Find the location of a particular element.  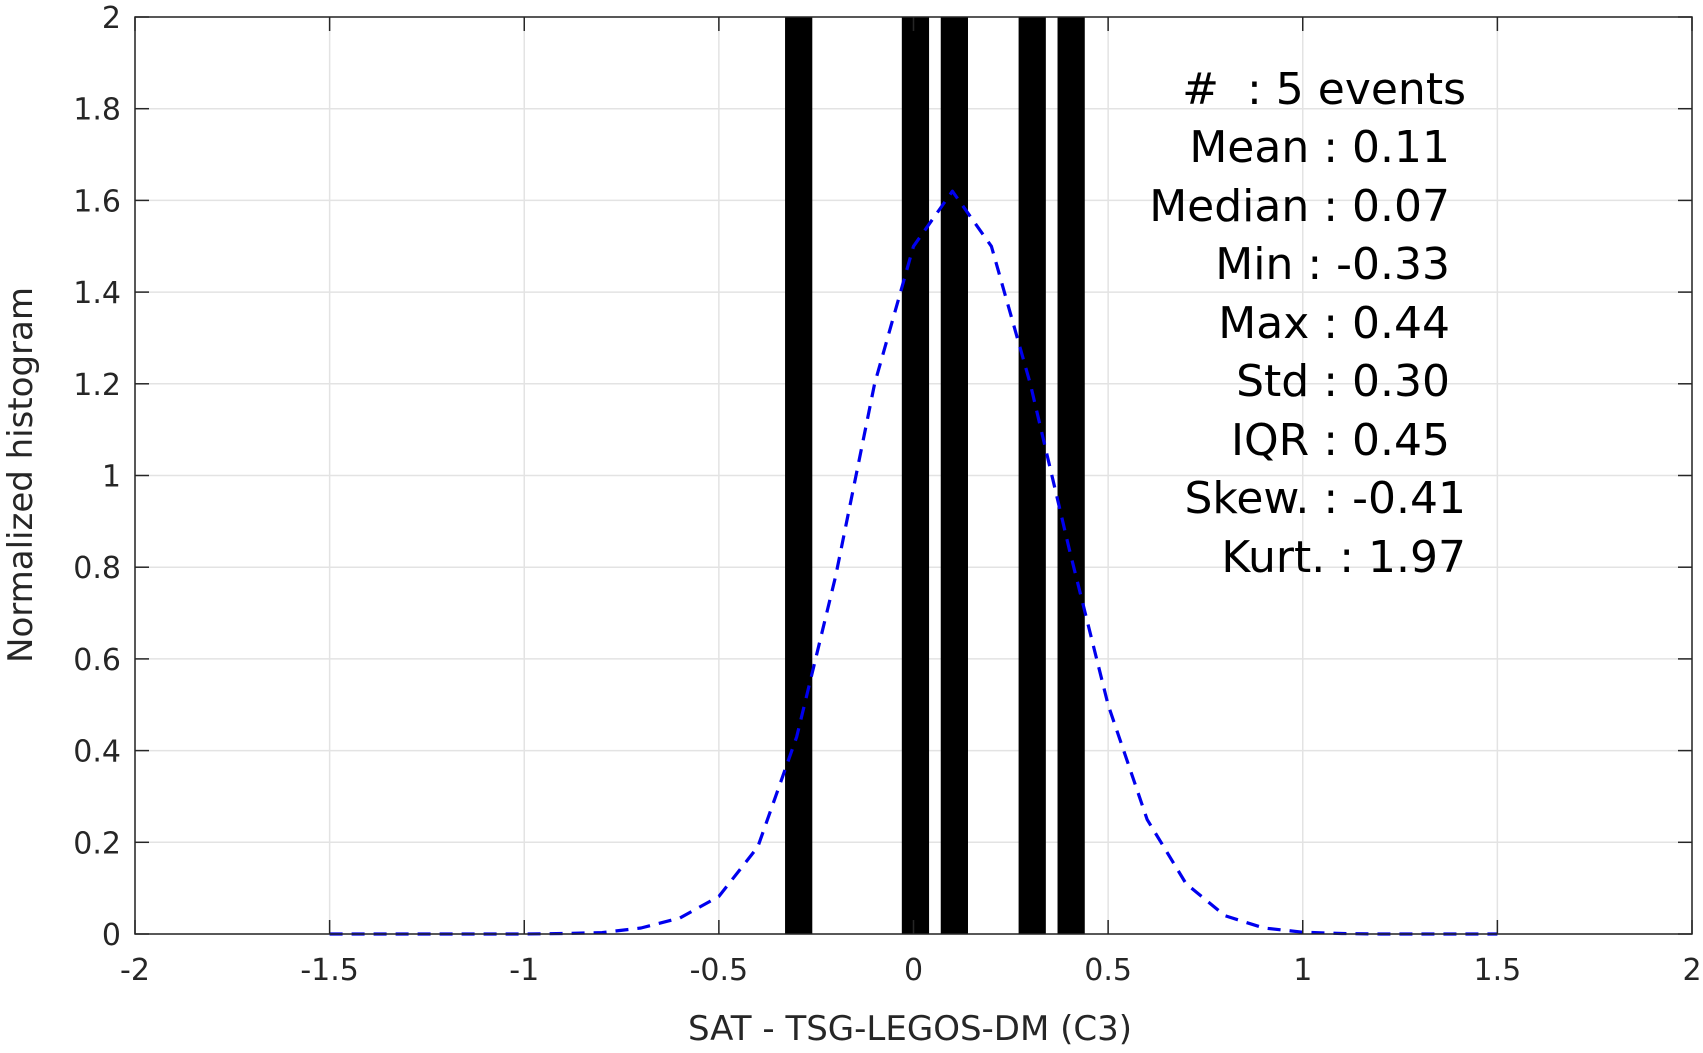

stats-line-std: Std : 0.30 is located at coordinates (1343, 381).